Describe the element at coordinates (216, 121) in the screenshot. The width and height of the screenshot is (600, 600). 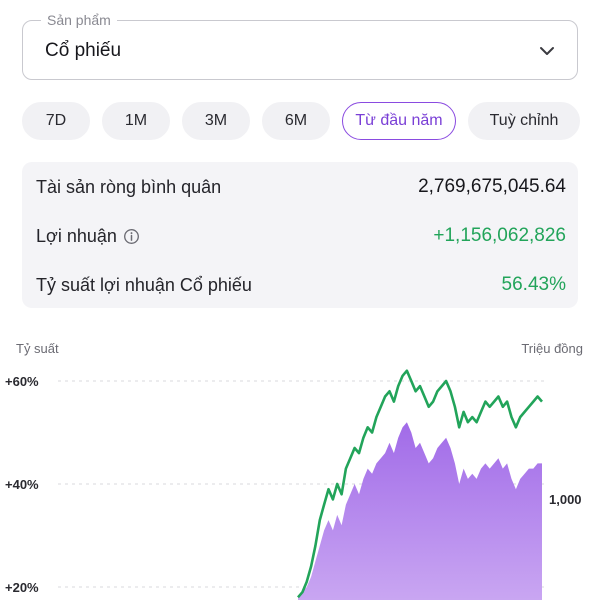
I see `period-tab-3m: 3M` at that location.